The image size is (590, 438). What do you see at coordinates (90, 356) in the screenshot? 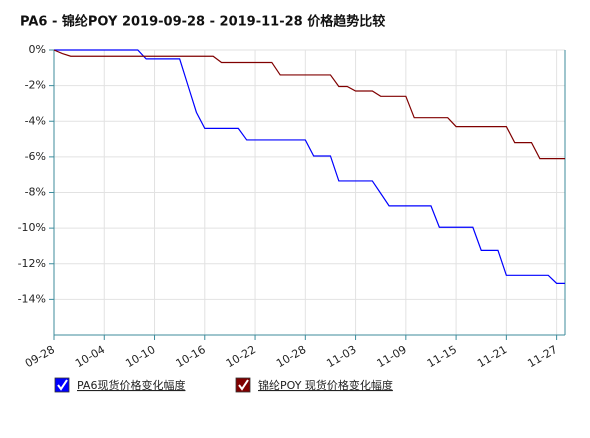
I see `x-tick-label: 10-04` at bounding box center [90, 356].